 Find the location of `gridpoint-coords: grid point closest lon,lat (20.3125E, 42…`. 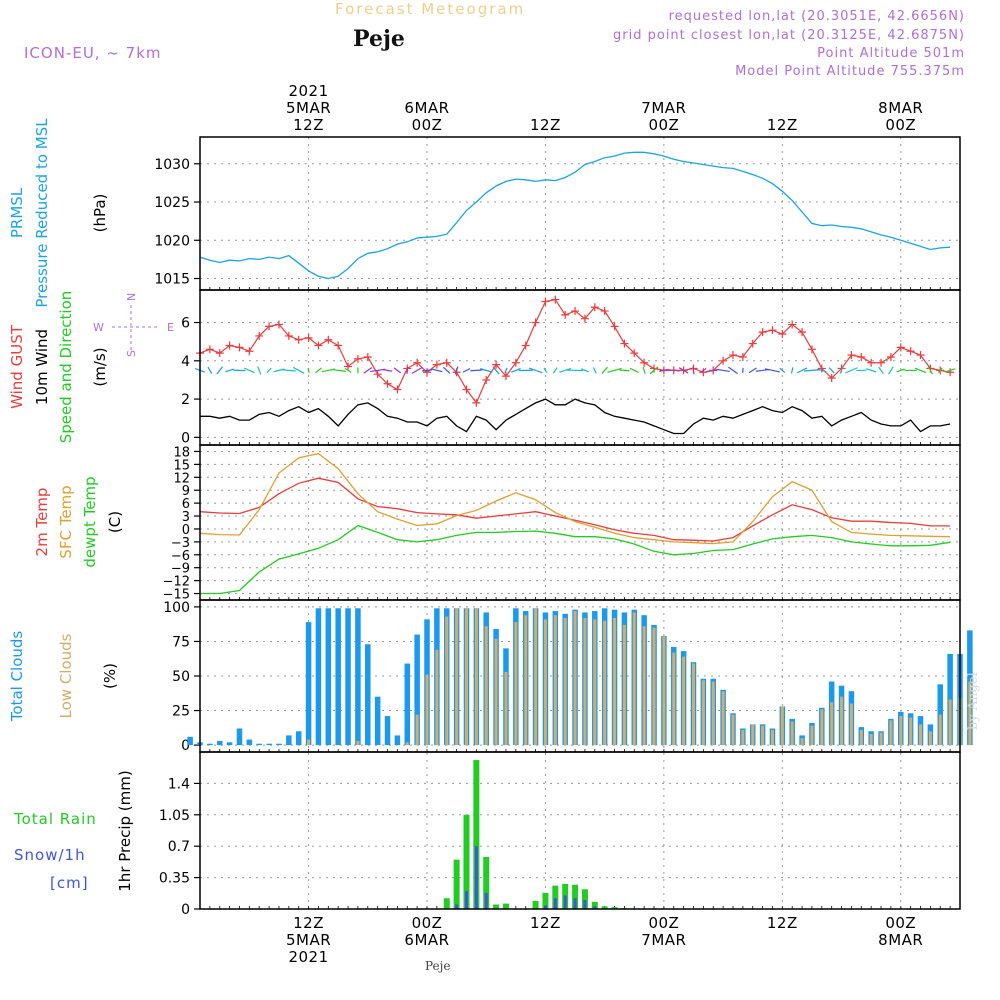

gridpoint-coords: grid point closest lon,lat (20.3125E, 42… is located at coordinates (789, 35).